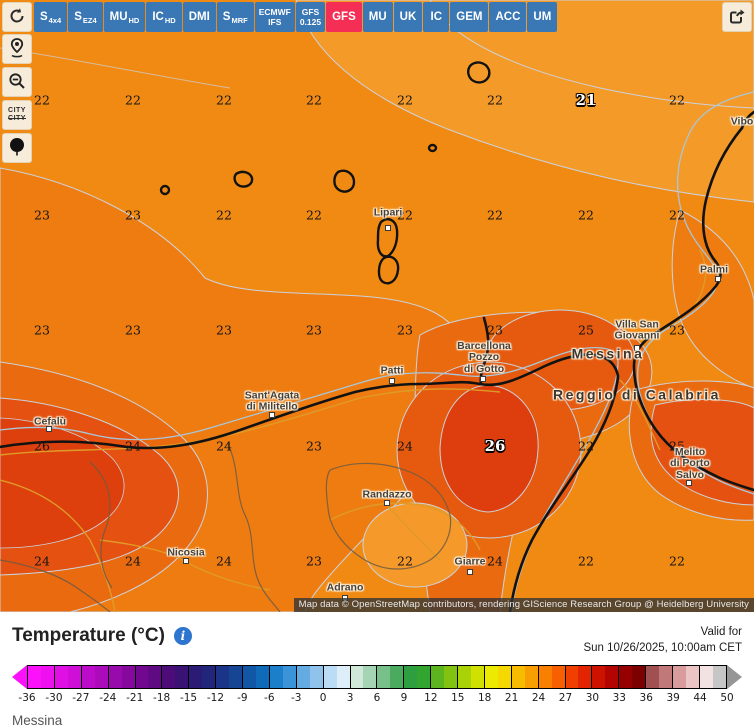  I want to click on info-icon: i, so click(183, 636).